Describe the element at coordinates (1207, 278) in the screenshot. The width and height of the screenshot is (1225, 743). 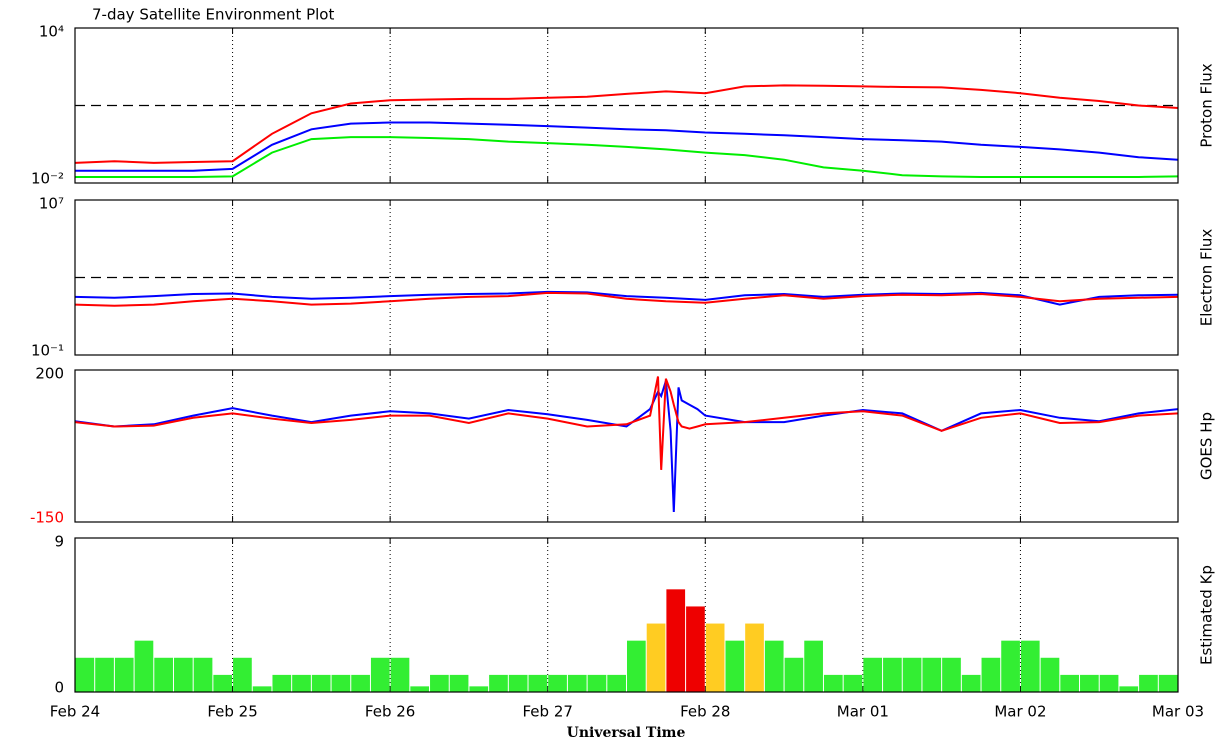
I see `y-axis-label: Electron Flux` at that location.